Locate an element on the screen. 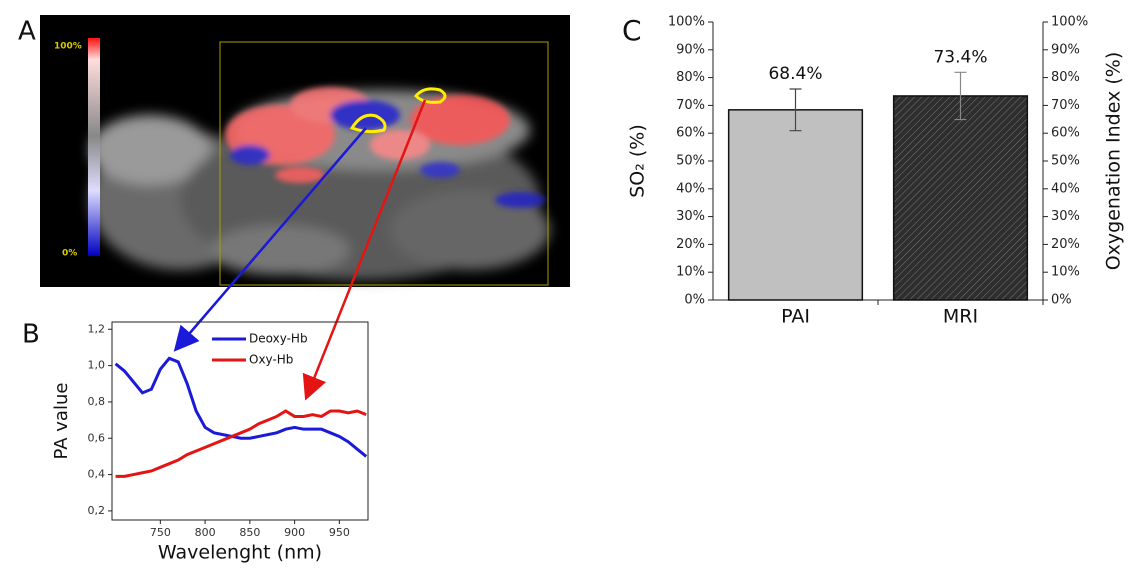  y2-tick-label: 60% is located at coordinates (1065, 133).